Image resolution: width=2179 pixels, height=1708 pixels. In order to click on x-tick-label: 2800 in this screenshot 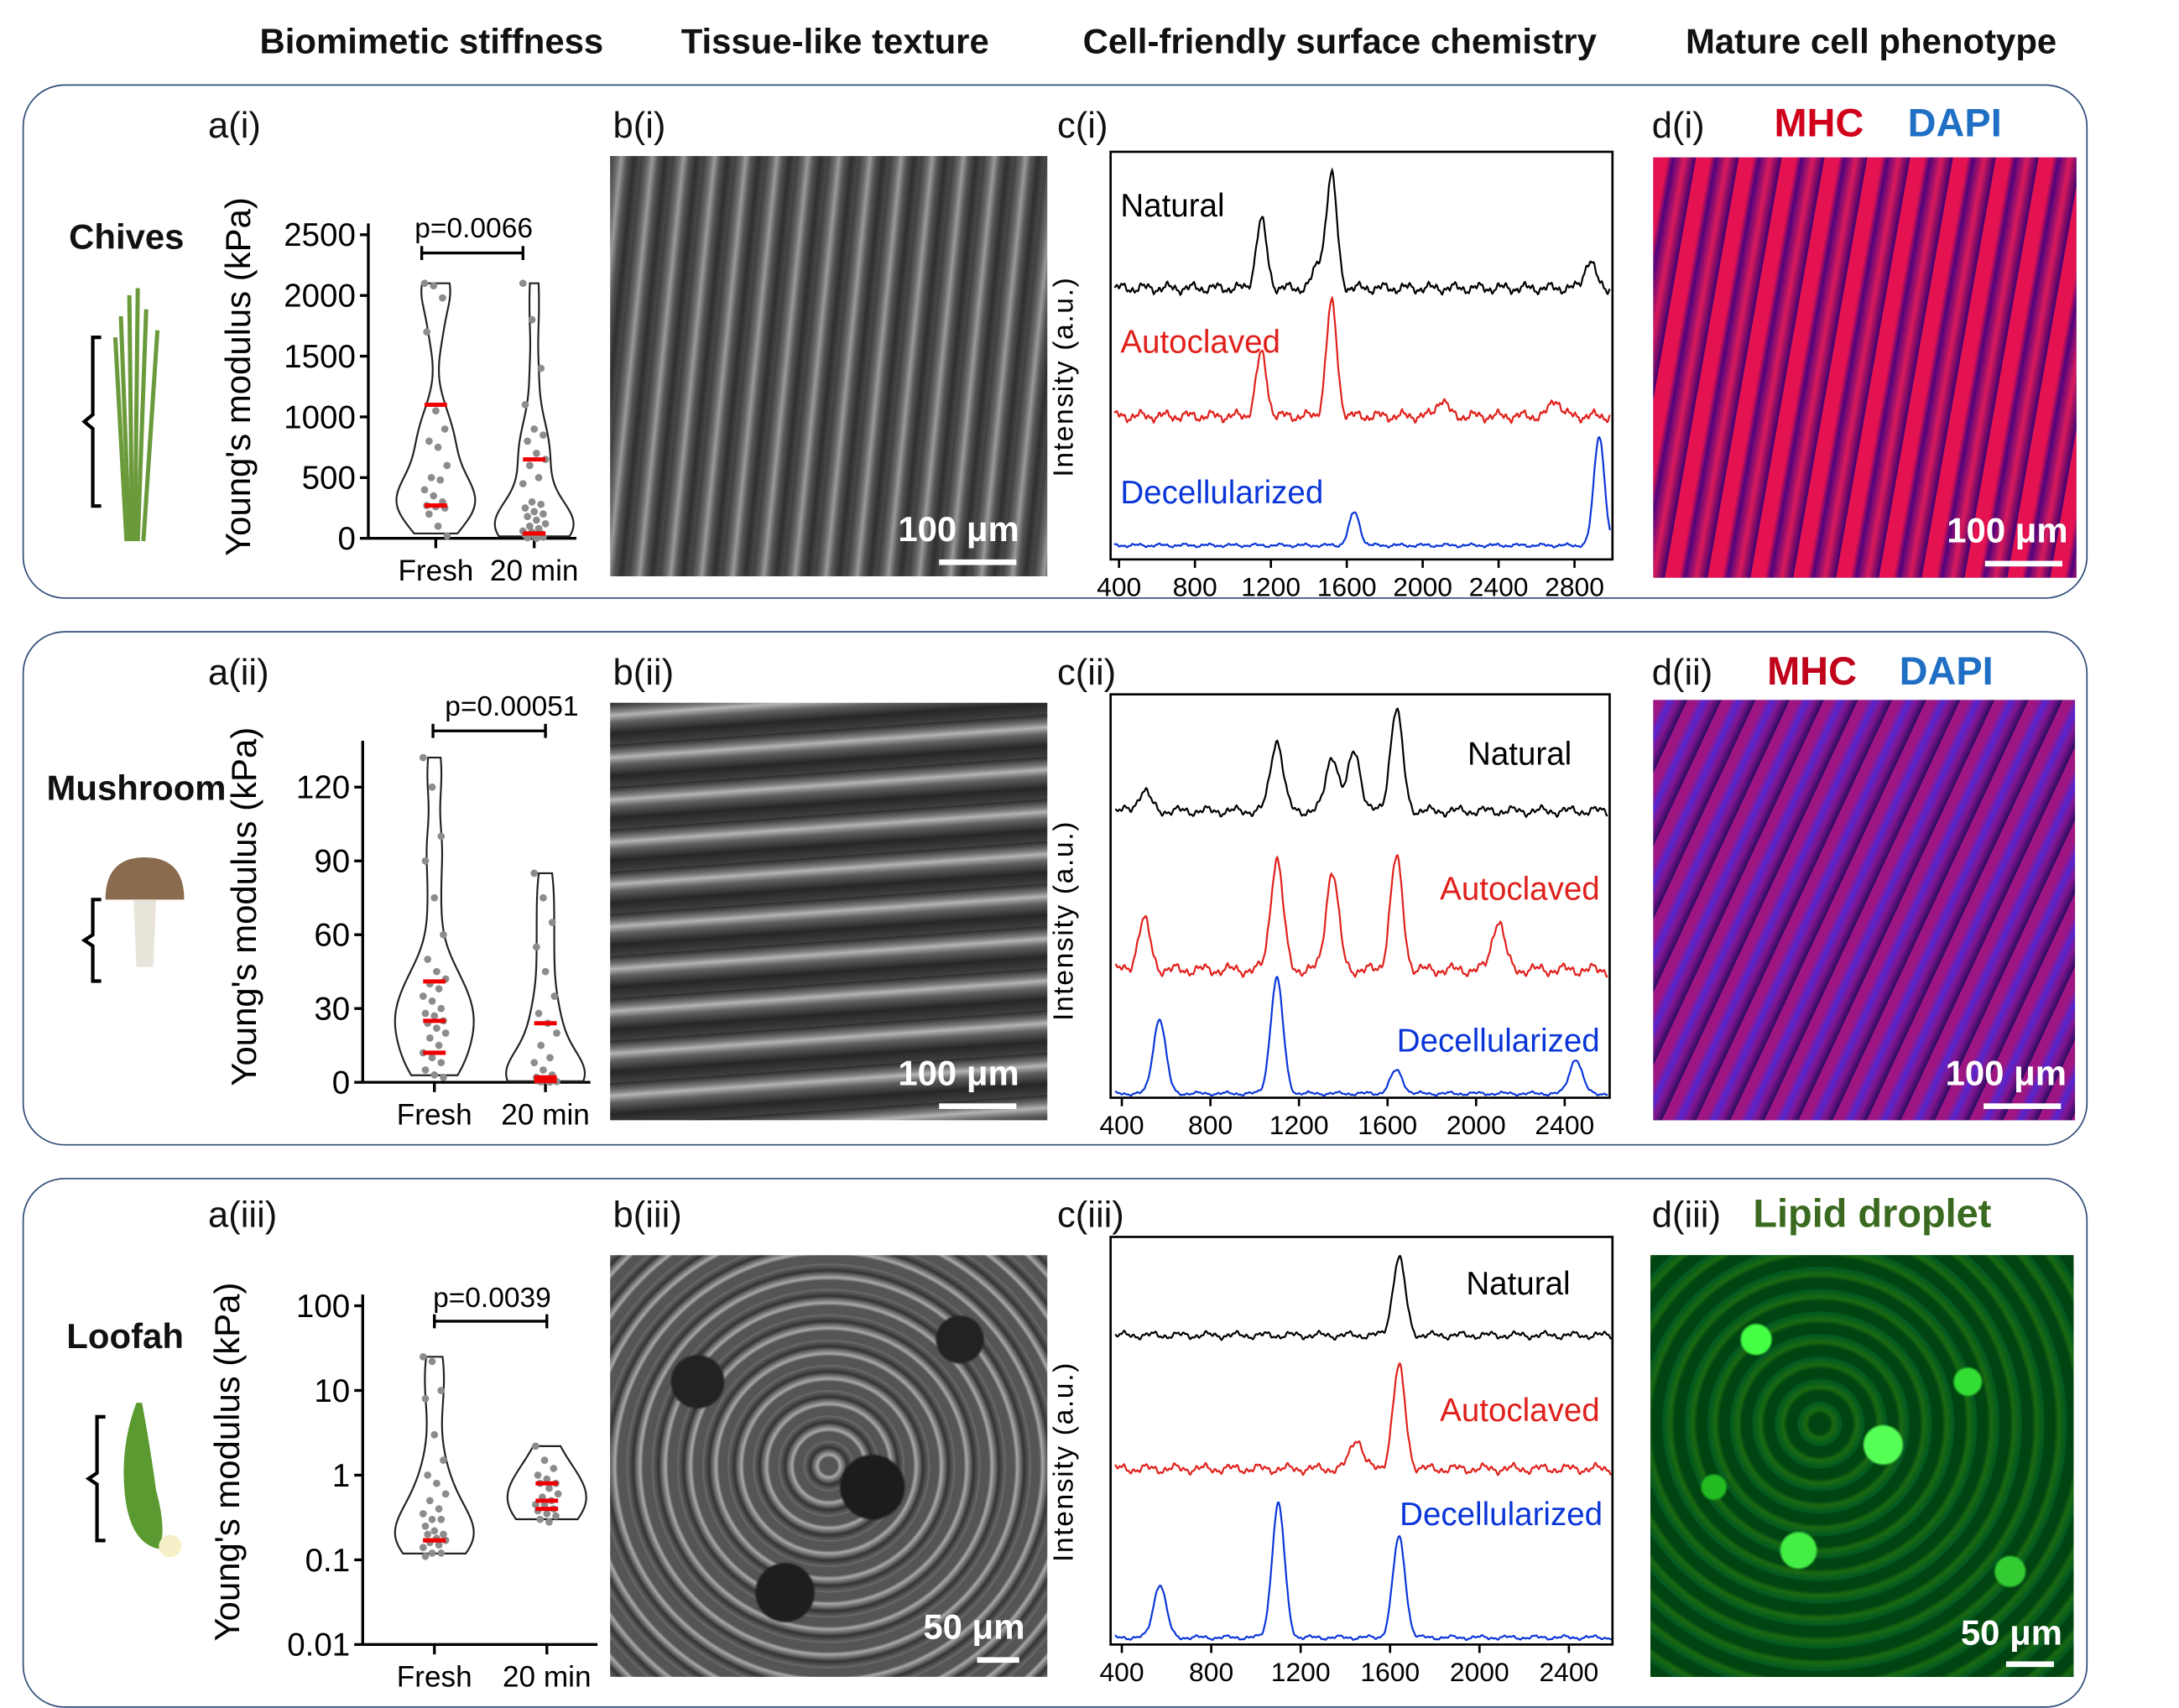, I will do `click(1574, 586)`.